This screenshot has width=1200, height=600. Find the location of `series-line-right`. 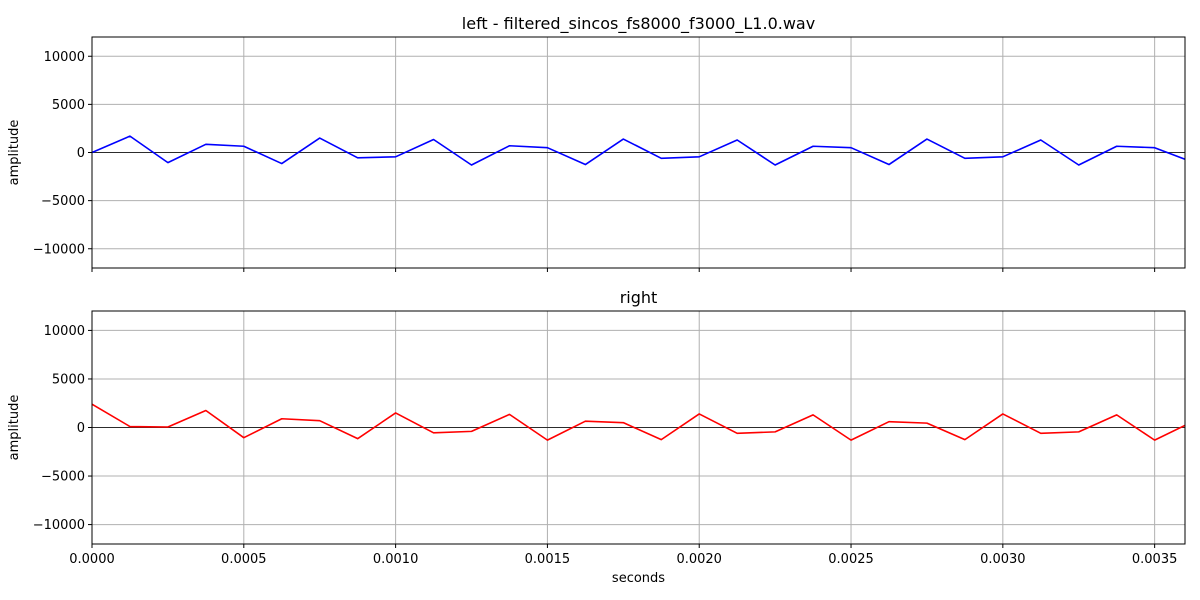

series-line-right is located at coordinates (638, 422).